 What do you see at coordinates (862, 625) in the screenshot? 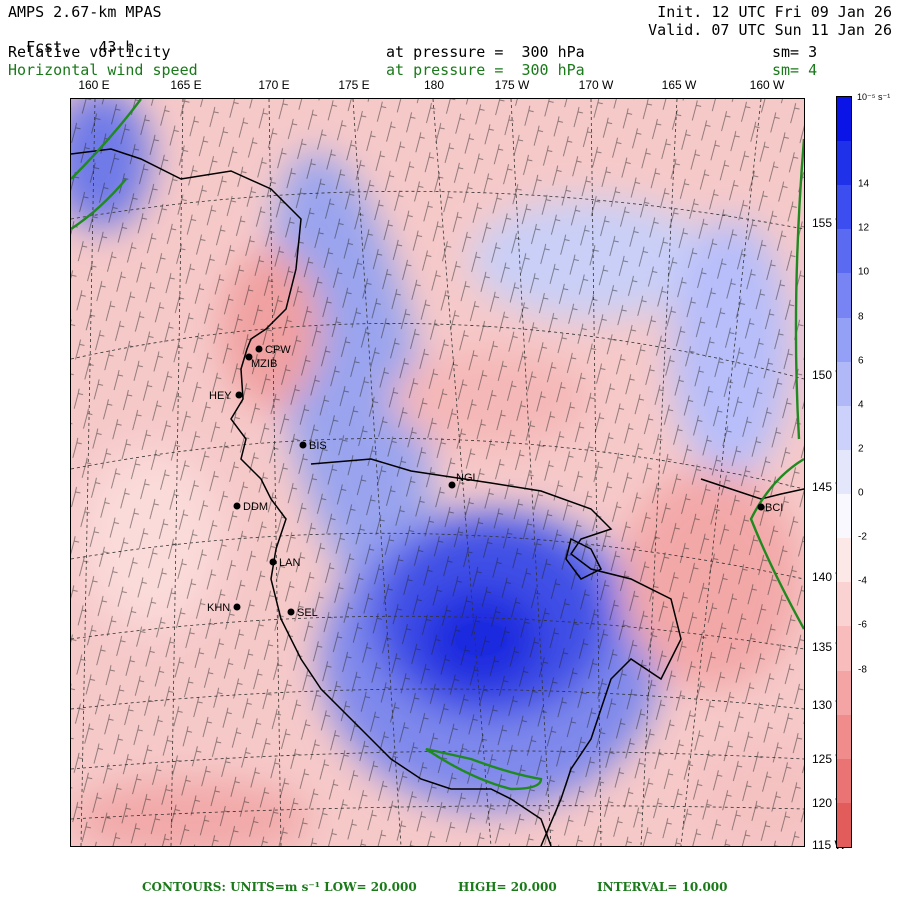
I see `colorbar-tick-label: -6` at bounding box center [862, 625].